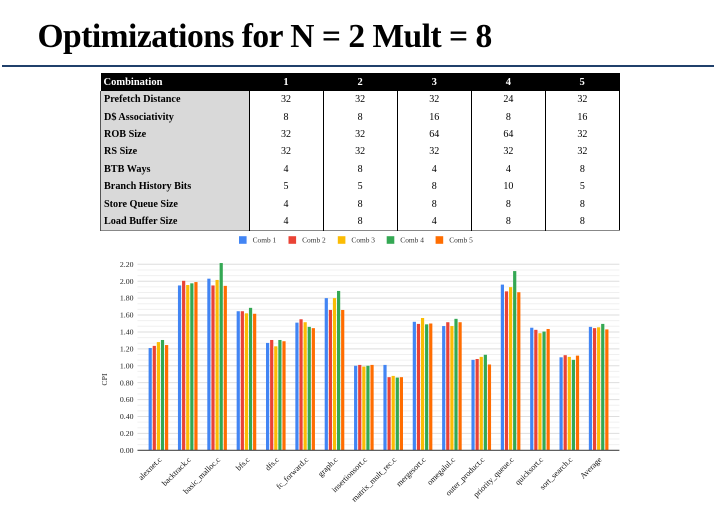 The image size is (718, 505). What do you see at coordinates (328, 467) in the screenshot?
I see `svg-text: graph.c` at bounding box center [328, 467].